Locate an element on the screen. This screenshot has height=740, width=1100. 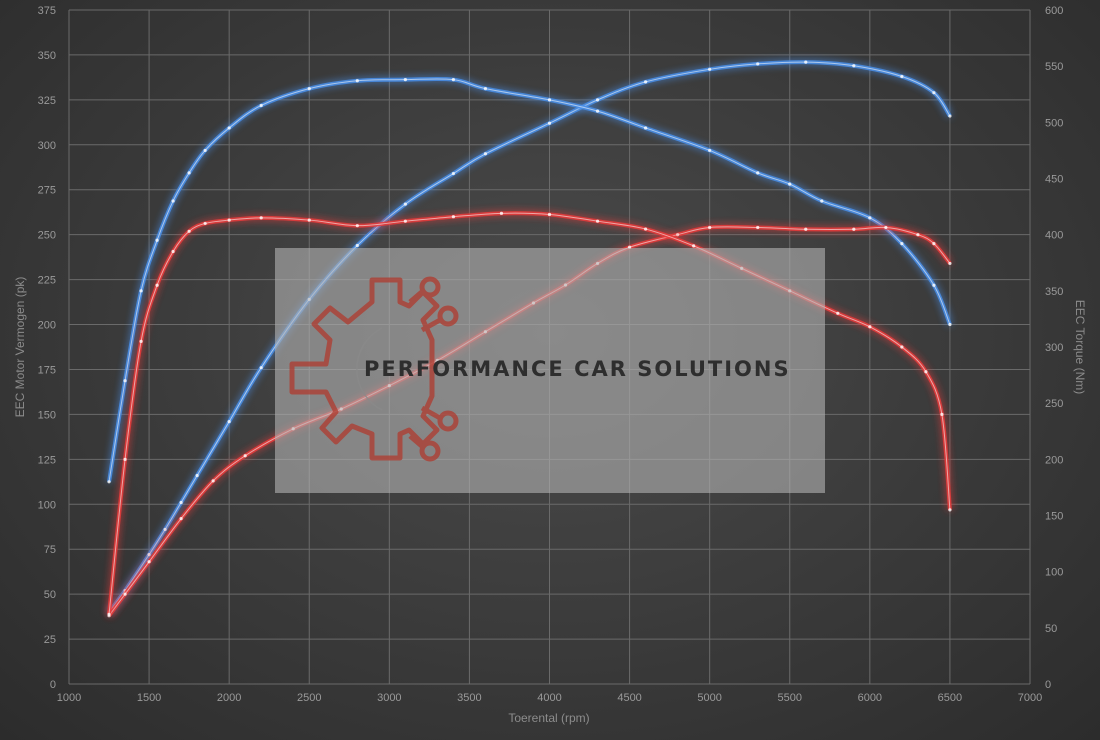
x-tick-label: 2000 is located at coordinates (229, 698).